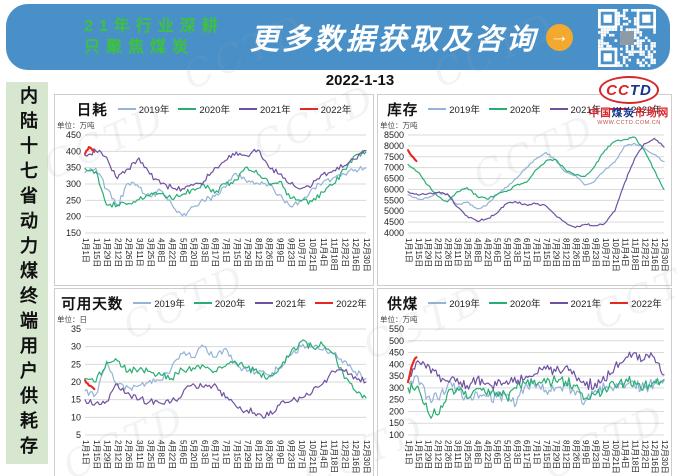  I want to click on svg-text: 单位：万吨, so click(399, 319).